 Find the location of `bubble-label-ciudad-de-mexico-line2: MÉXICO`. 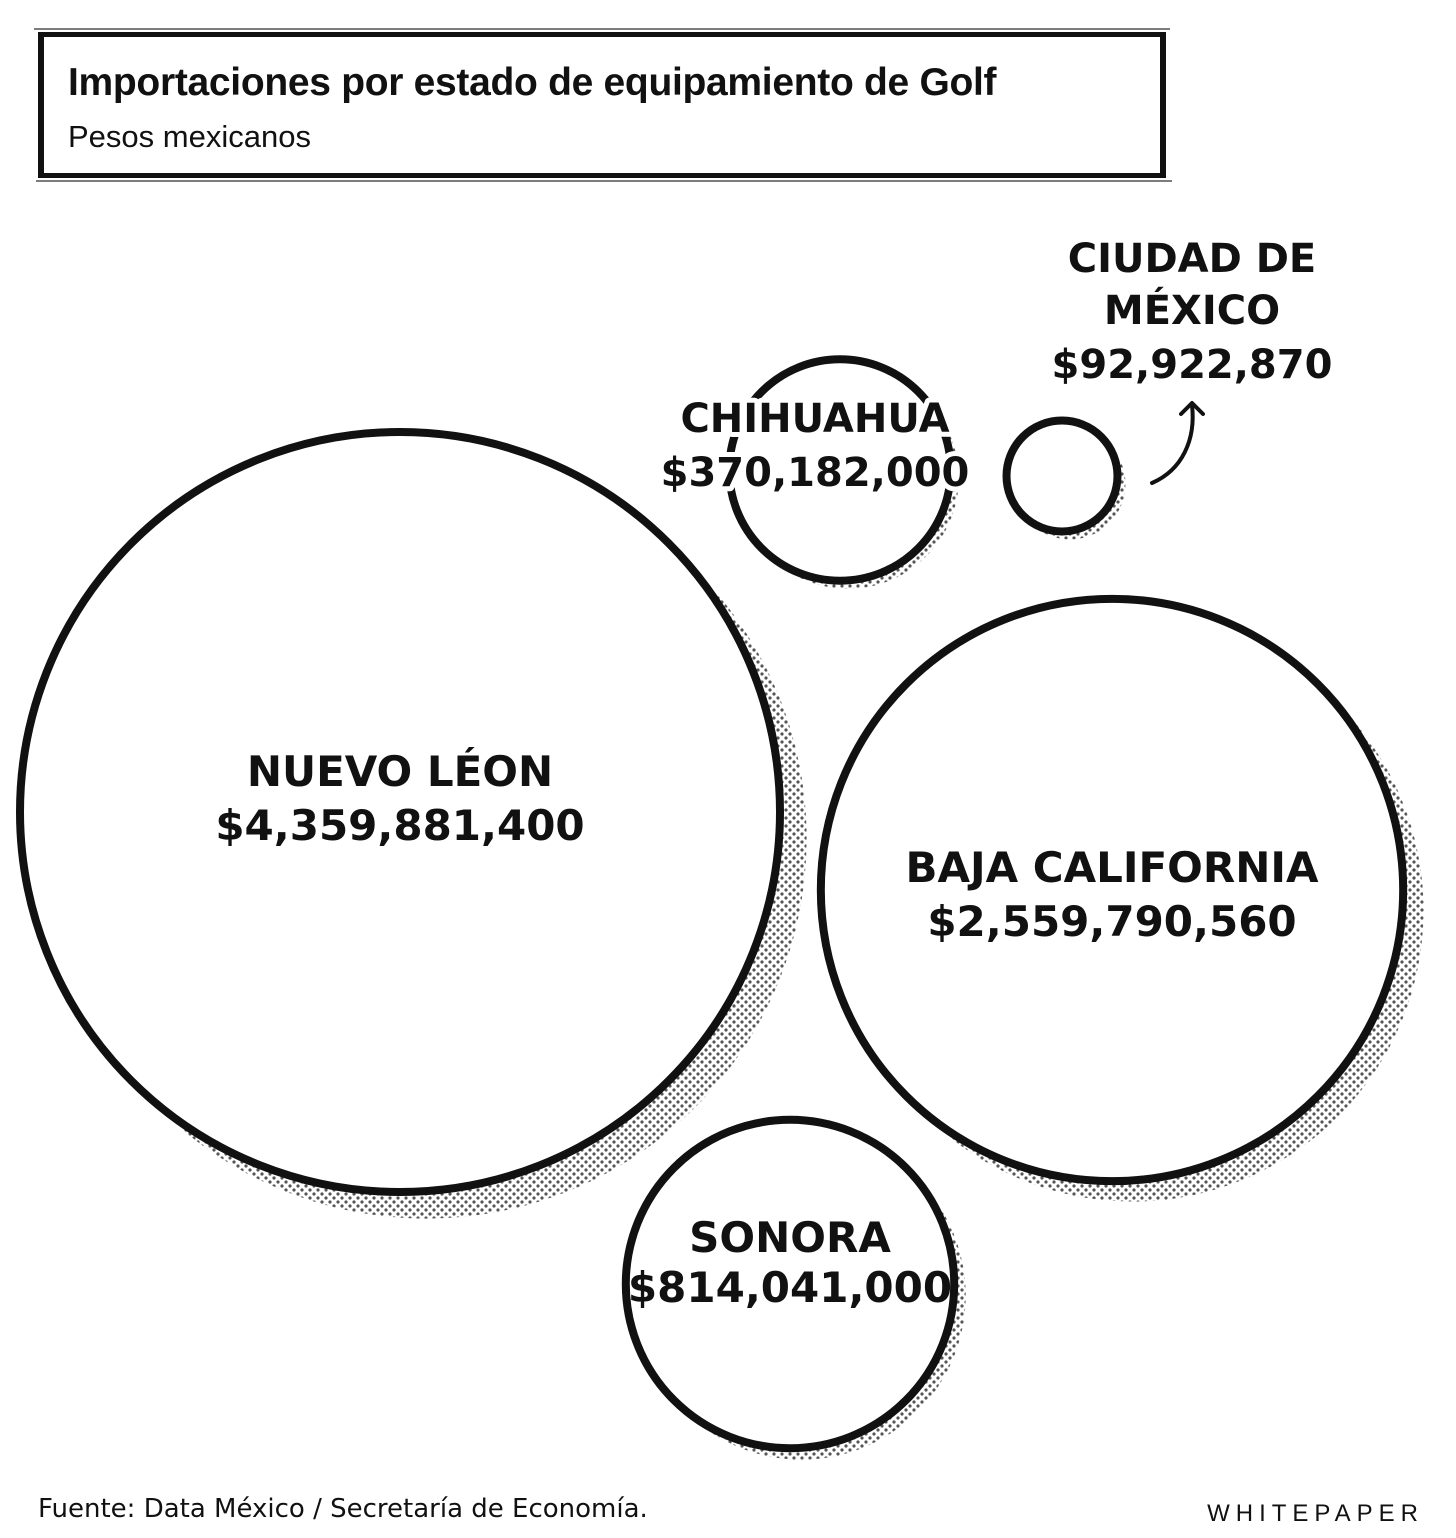

bubble-label-ciudad-de-mexico-line2: MÉXICO is located at coordinates (1192, 310).